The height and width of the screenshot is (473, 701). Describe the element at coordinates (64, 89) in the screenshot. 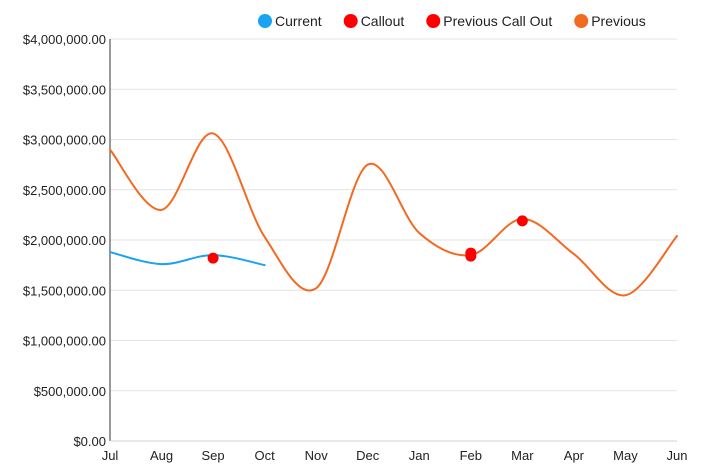

I see `y-tick-label: $3,500,000.00` at that location.